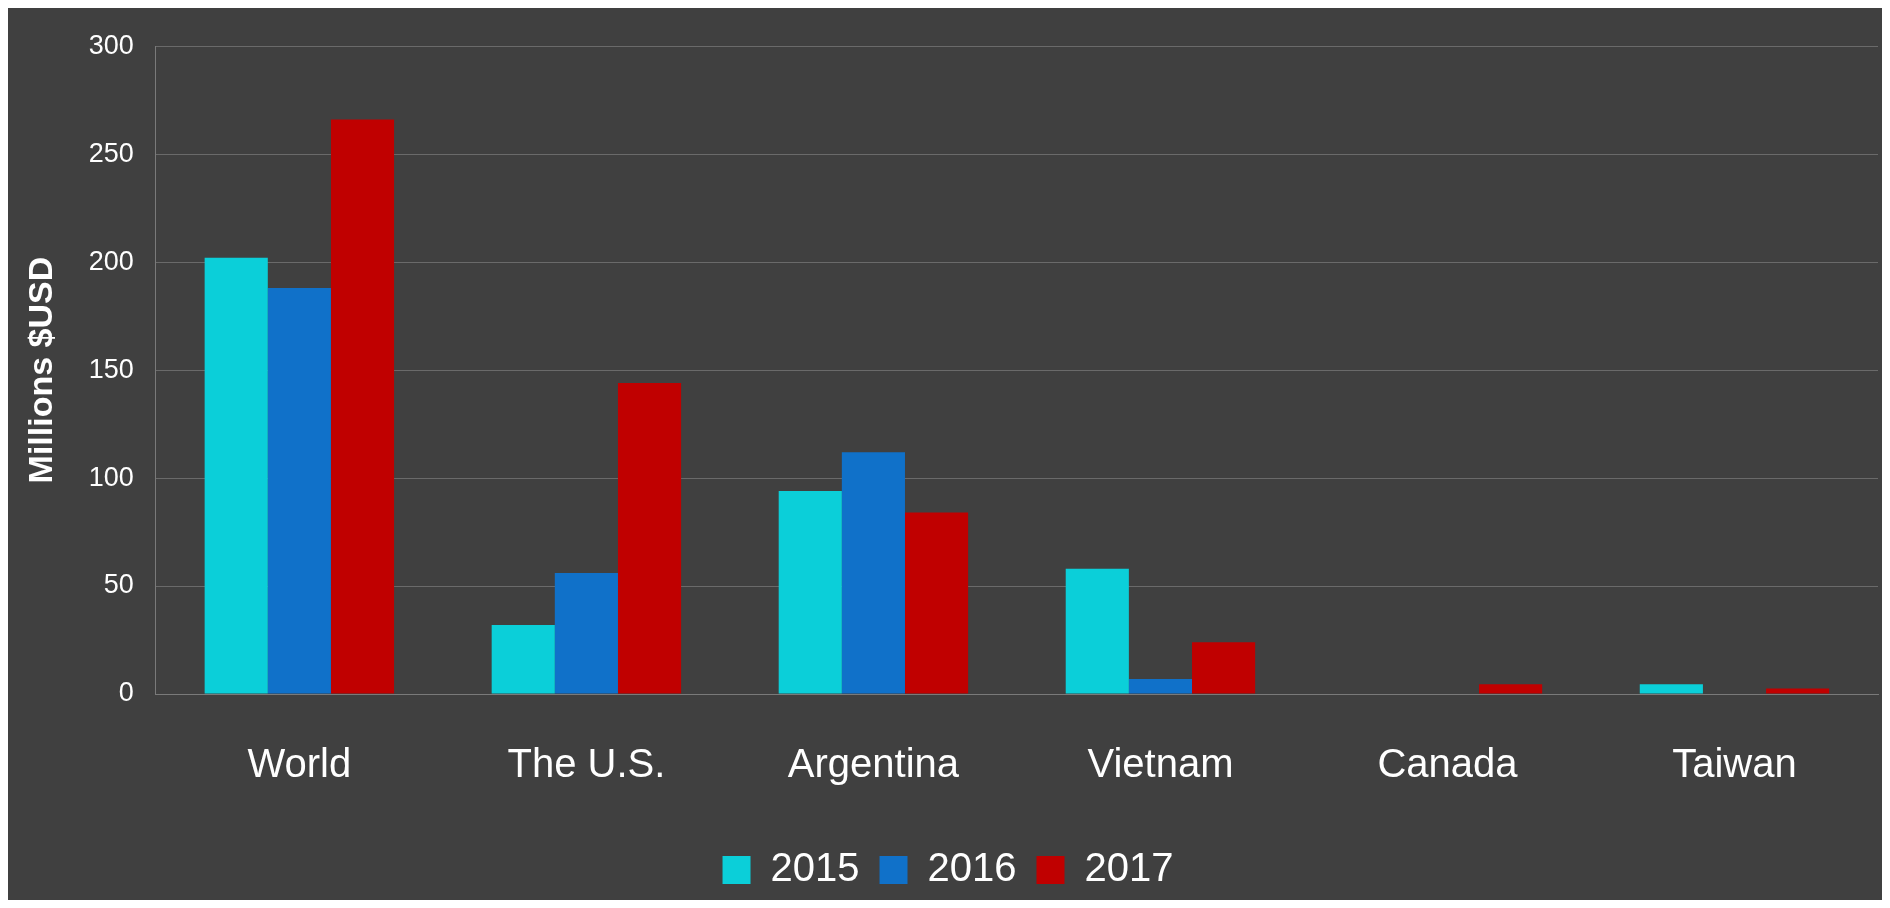  I want to click on x-tick-label: Vietnam, so click(1160, 763).